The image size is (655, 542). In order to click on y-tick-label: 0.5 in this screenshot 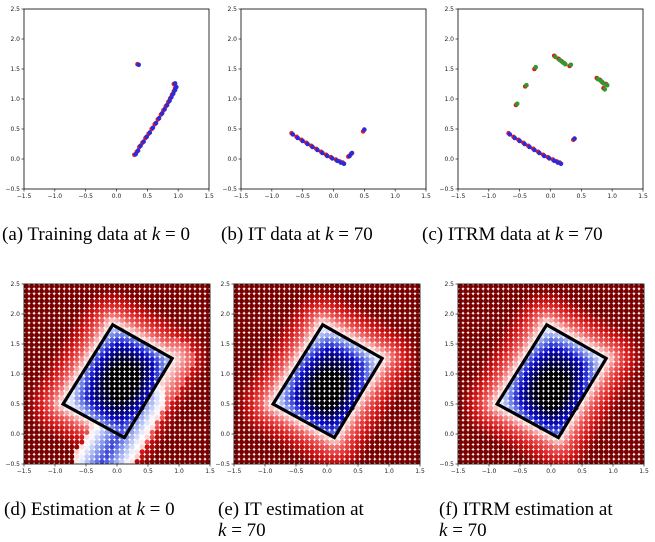, I will do `click(15, 129)`.